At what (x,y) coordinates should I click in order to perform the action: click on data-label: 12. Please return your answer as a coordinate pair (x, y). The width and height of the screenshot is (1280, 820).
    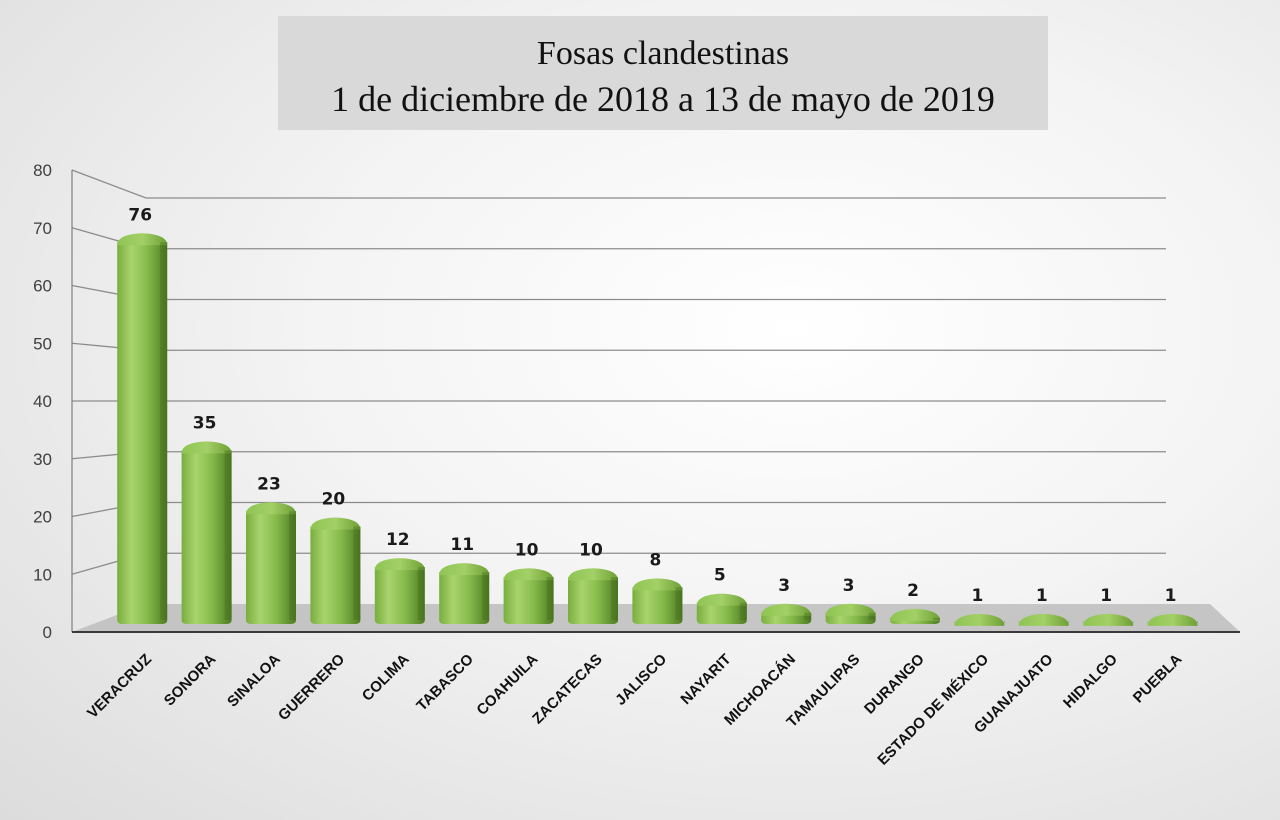
    Looking at the image, I should click on (398, 540).